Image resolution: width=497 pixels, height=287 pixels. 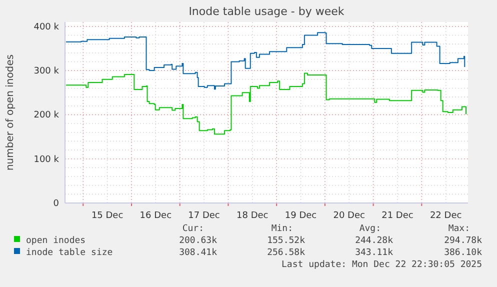 I want to click on text: Max:, so click(x=459, y=229).